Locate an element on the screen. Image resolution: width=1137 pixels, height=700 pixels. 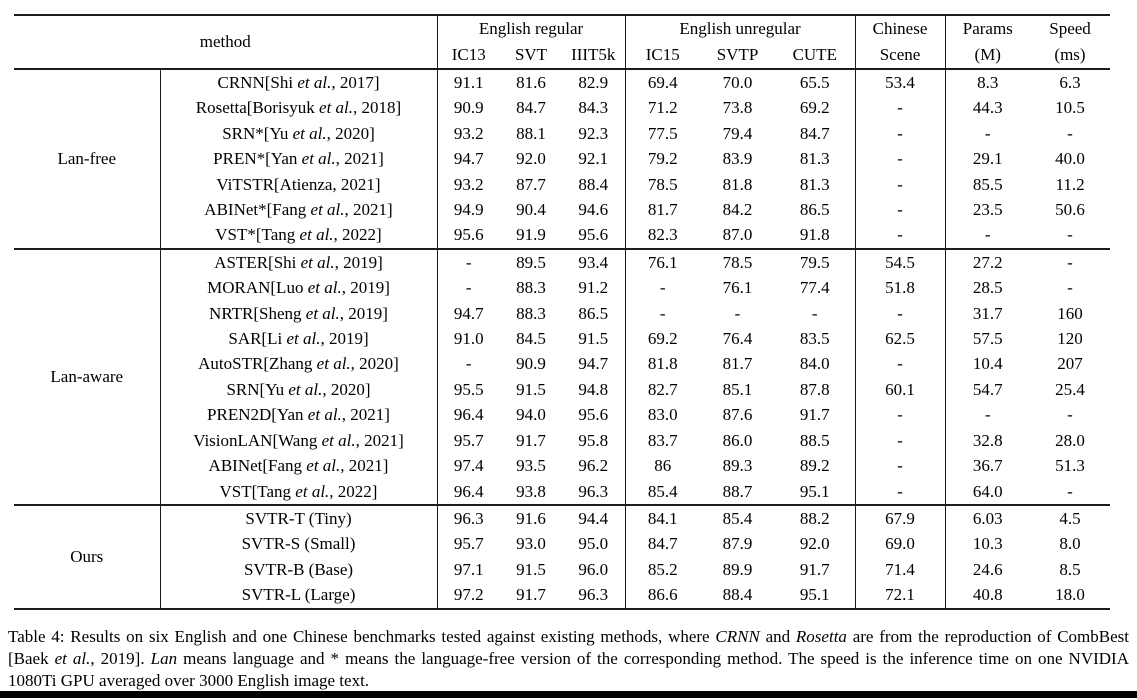
value-cell: 50.6 is located at coordinates (1070, 210).